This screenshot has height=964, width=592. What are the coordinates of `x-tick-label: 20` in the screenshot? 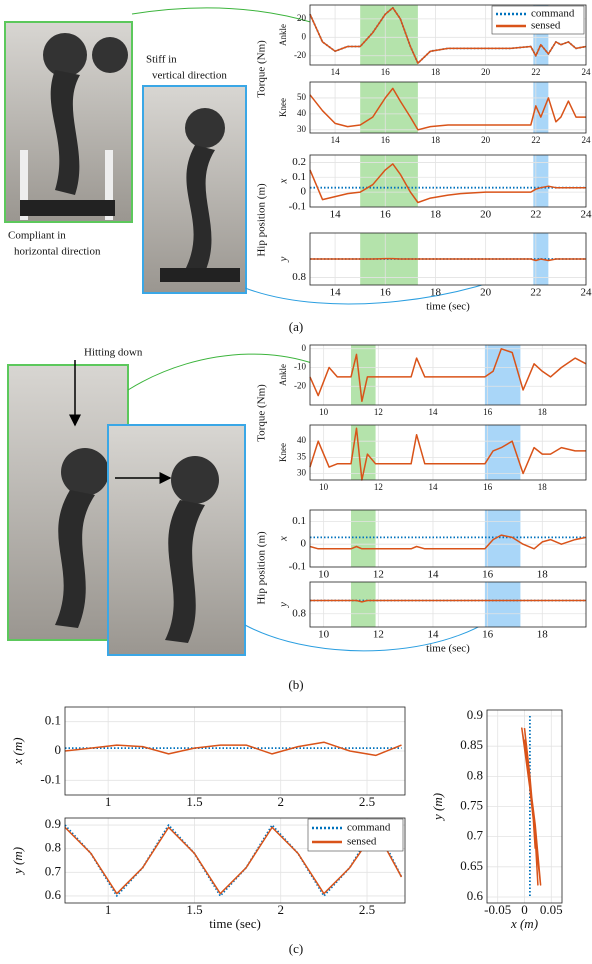 It's located at (486, 140).